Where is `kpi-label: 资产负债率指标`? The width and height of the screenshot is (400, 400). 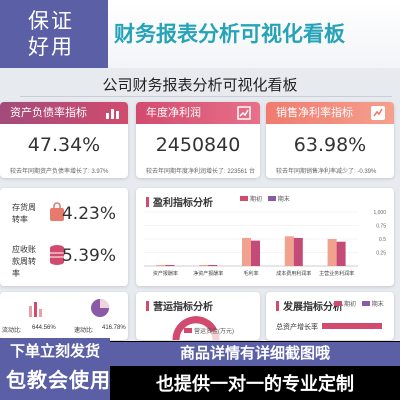 kpi-label: 资产负债率指标 is located at coordinates (48, 113).